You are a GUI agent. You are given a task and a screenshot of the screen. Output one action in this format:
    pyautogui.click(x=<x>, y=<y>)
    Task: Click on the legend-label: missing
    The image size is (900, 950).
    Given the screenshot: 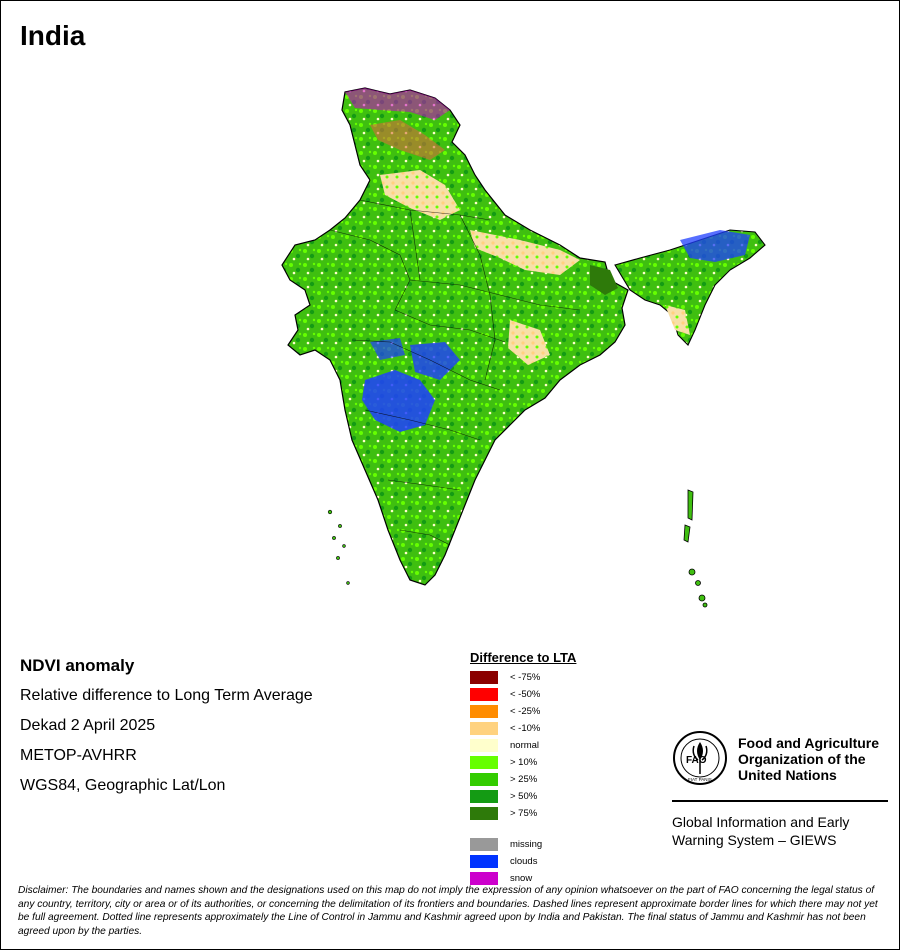 What is the action you would take?
    pyautogui.click(x=526, y=844)
    